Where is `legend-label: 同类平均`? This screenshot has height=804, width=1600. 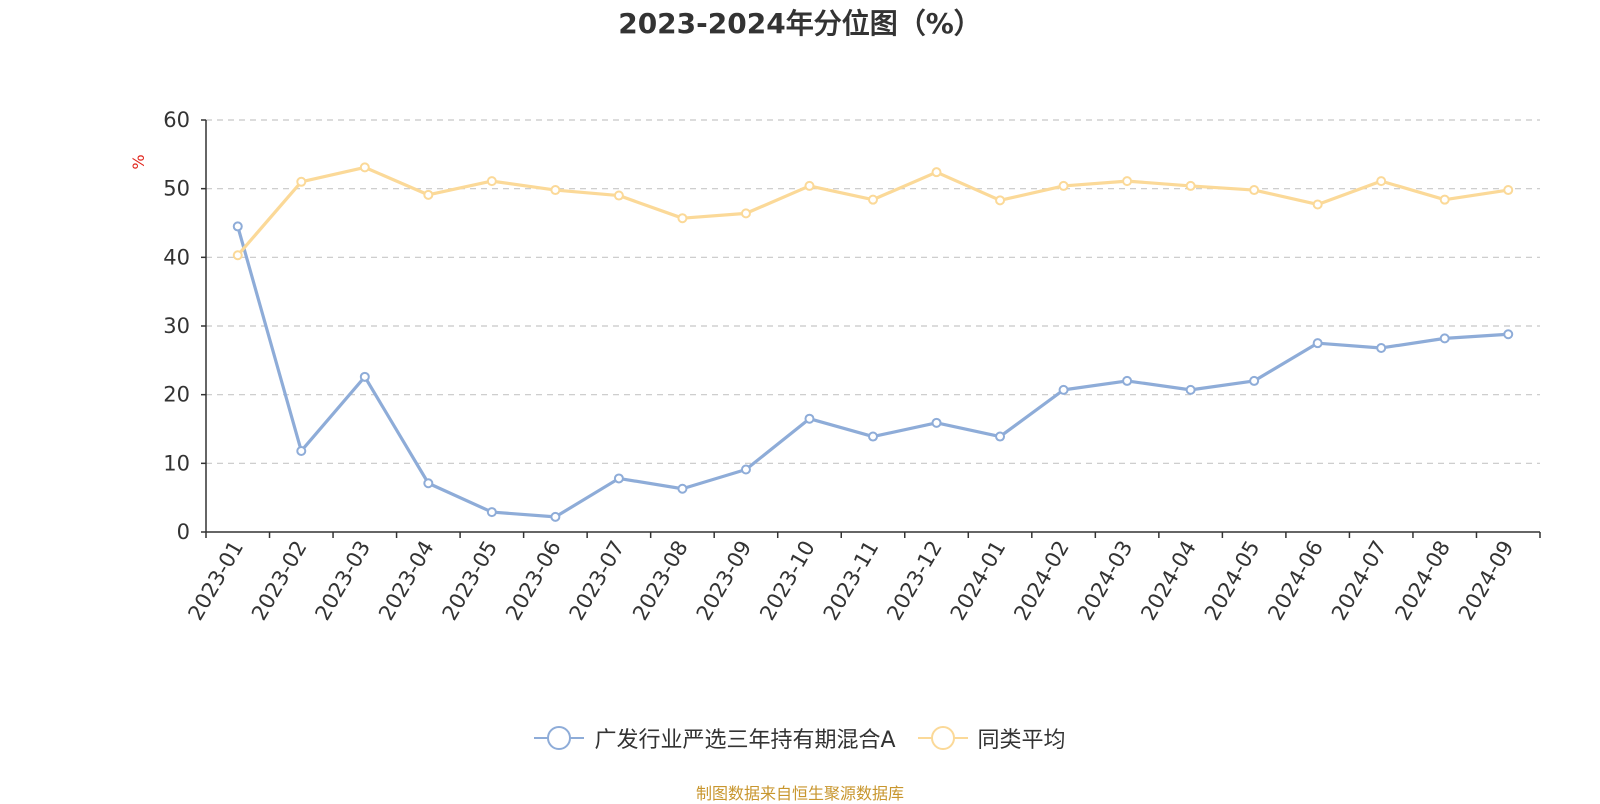
legend-label: 同类平均 is located at coordinates (1021, 740).